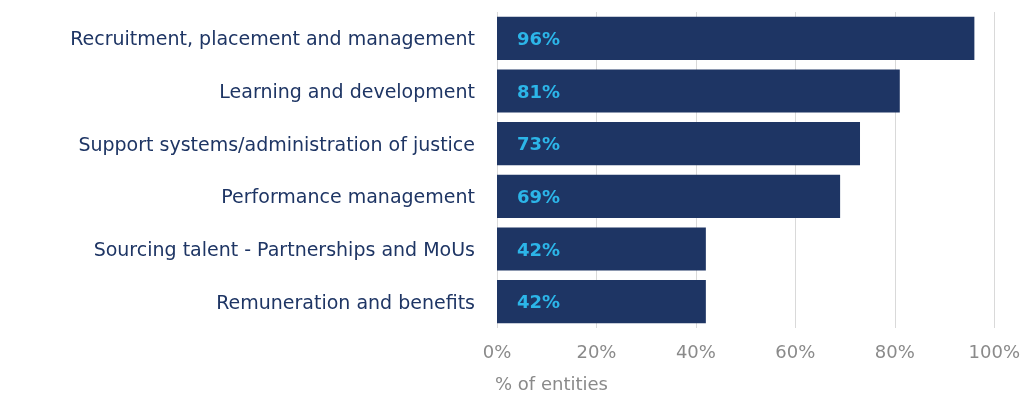  I want to click on x-tick-label: 100%, so click(994, 351).